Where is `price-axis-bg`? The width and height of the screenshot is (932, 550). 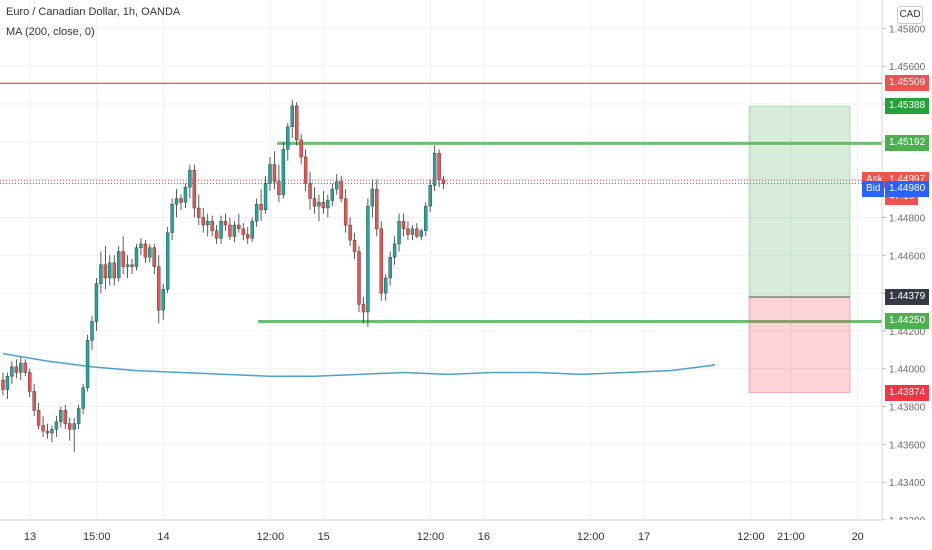
price-axis-bg is located at coordinates (907, 275).